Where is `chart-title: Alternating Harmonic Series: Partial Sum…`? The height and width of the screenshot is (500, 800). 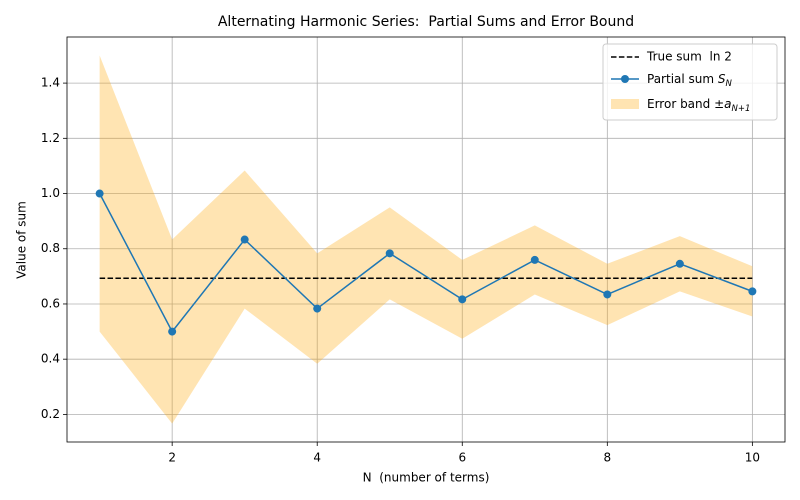
chart-title: Alternating Harmonic Series: Partial Sum… is located at coordinates (426, 22).